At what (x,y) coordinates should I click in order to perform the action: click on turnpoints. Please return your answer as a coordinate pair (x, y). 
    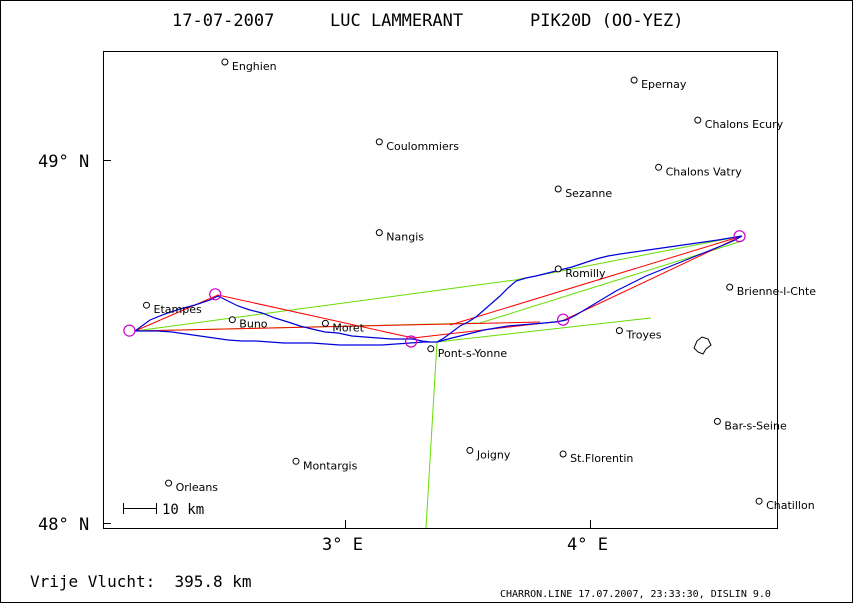
    Looking at the image, I should click on (434, 289).